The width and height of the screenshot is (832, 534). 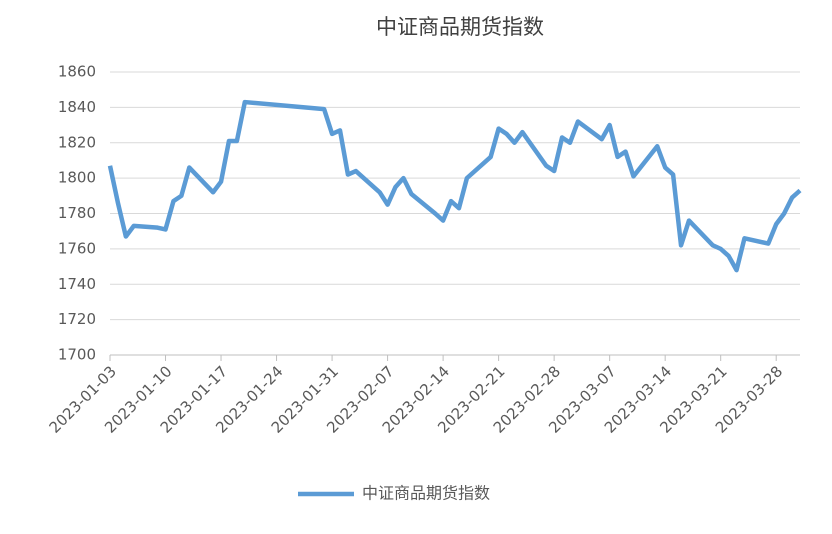 I want to click on y-tick-label: 1760, so click(x=77, y=248).